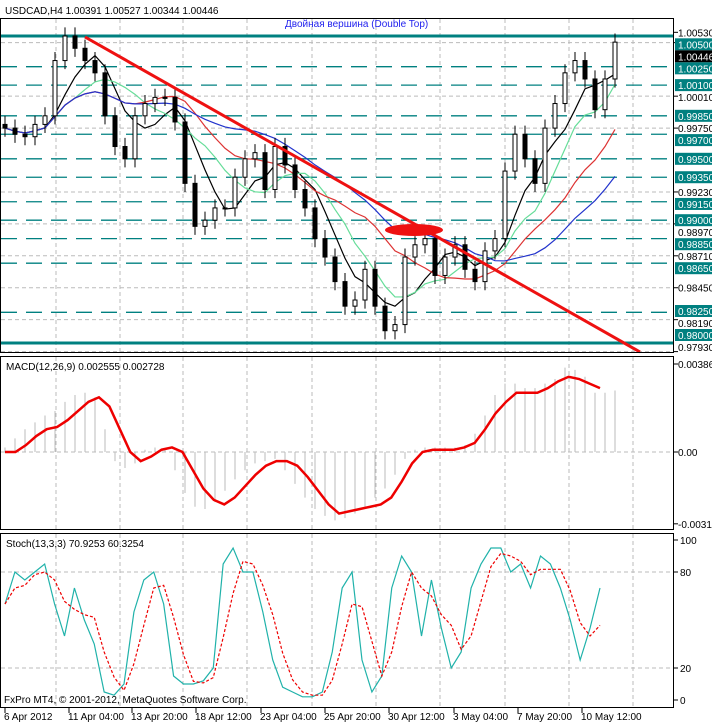 Image resolution: width=712 pixels, height=724 pixels. I want to click on time-label: 6 Apr 2012, so click(28, 717).